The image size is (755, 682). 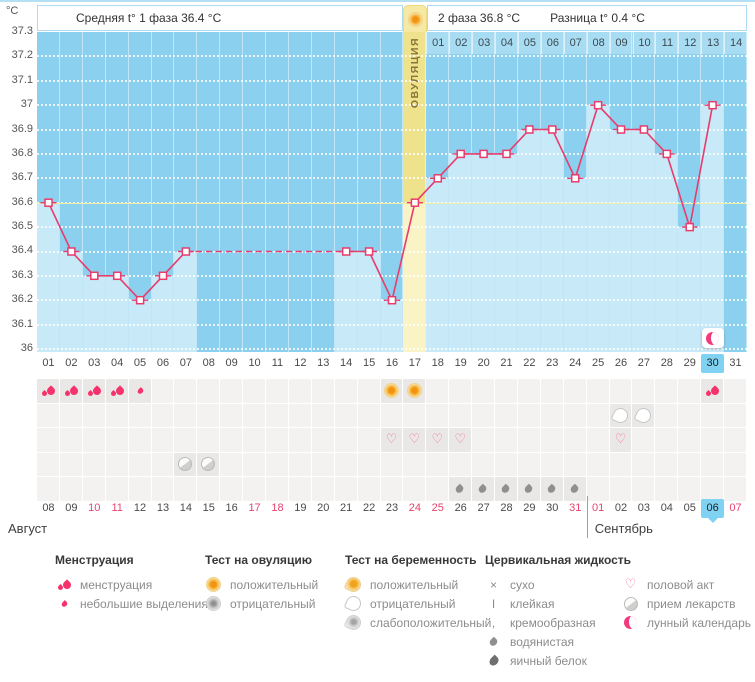 I want to click on date-25: 25, so click(x=437, y=508).